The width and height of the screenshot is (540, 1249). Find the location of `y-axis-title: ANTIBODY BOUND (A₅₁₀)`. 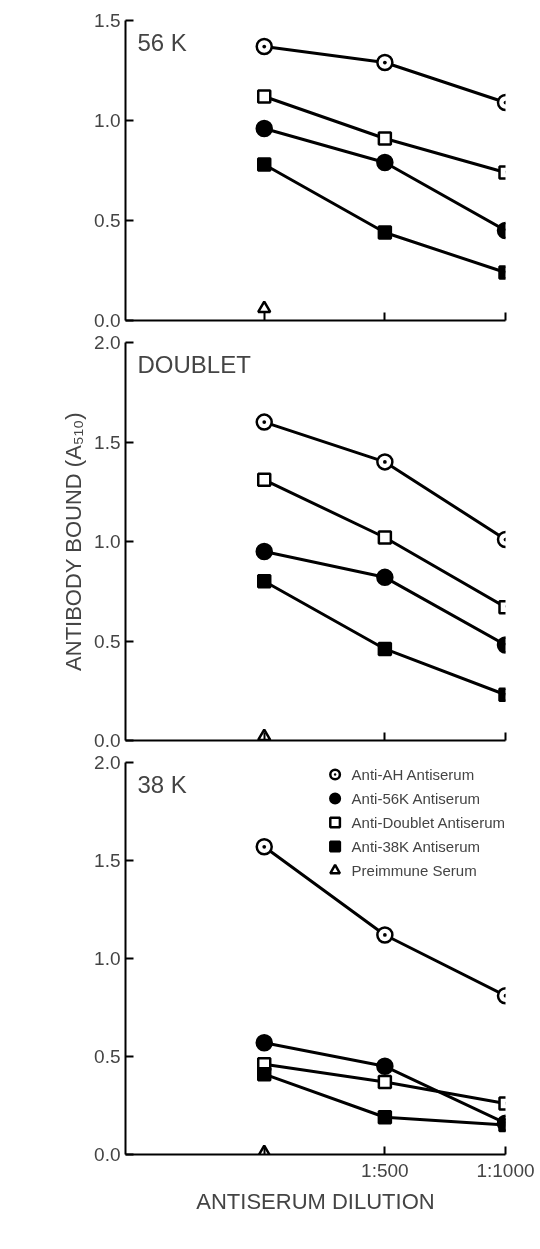

y-axis-title: ANTIBODY BOUND (A₅₁₀) is located at coordinates (74, 541).